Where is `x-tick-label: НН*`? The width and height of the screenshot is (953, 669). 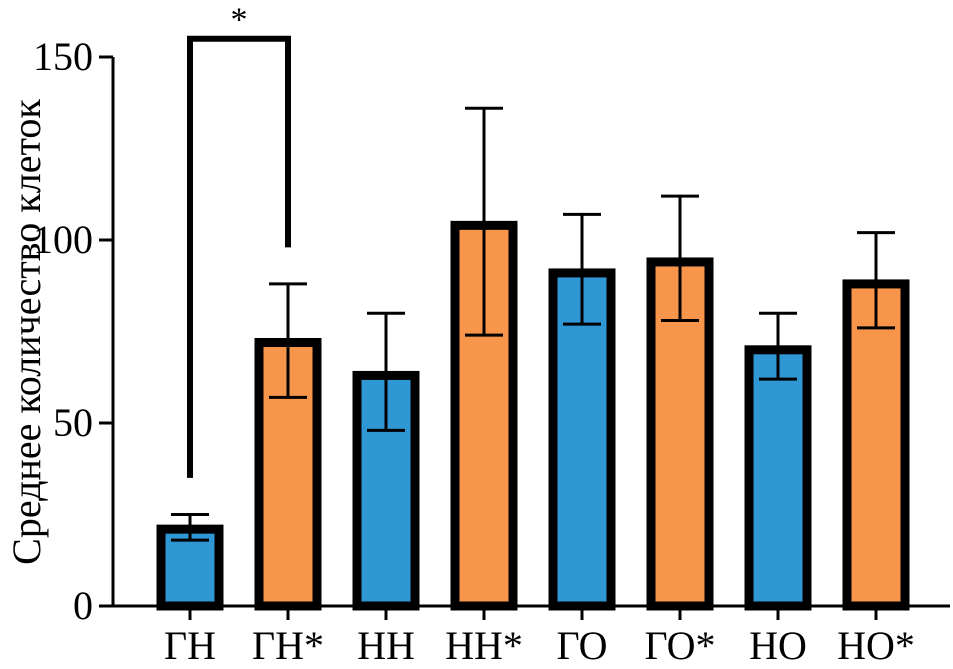 x-tick-label: НН* is located at coordinates (484, 645).